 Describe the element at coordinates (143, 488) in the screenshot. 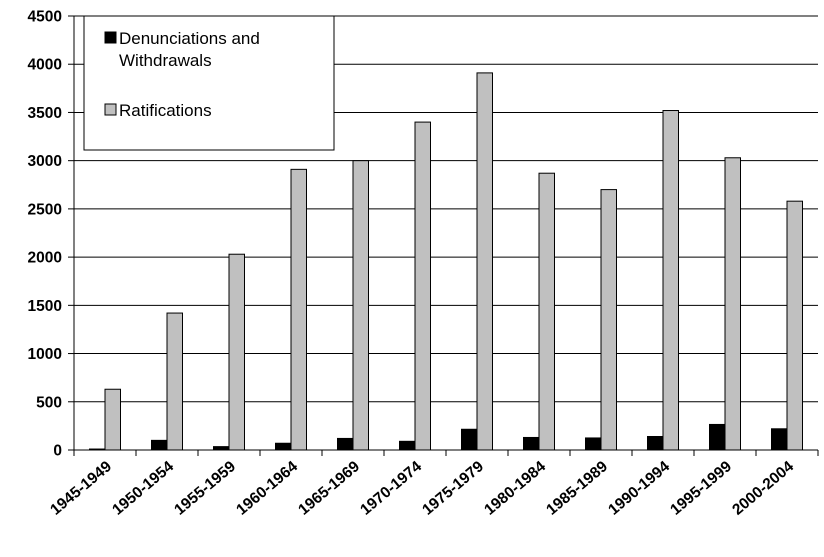

I see `x-tick-label: 1950-1954` at that location.